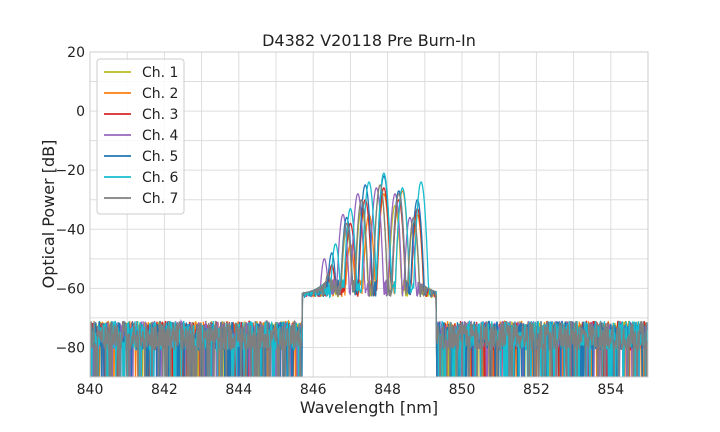 The width and height of the screenshot is (720, 432). Describe the element at coordinates (610, 390) in the screenshot. I see `x-tick-label: 854` at that location.